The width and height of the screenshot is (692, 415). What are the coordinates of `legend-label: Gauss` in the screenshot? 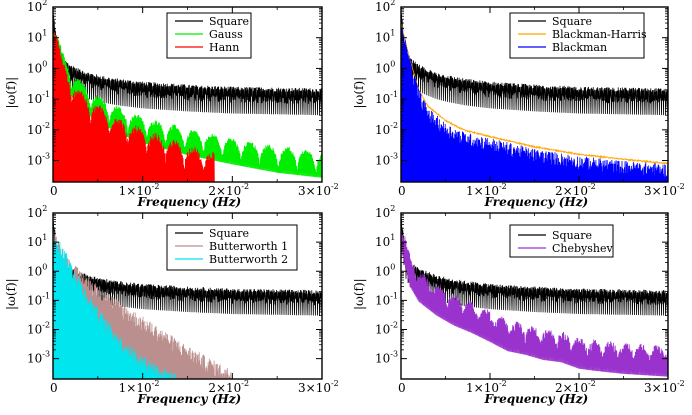 It's located at (226, 34).